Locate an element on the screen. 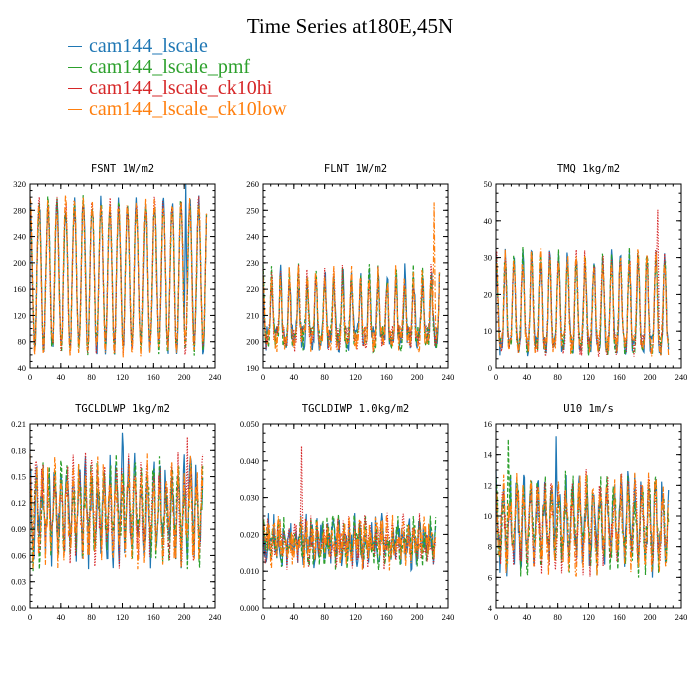 The image size is (700, 700). y-tick-label: 0.020 is located at coordinates (249, 534).